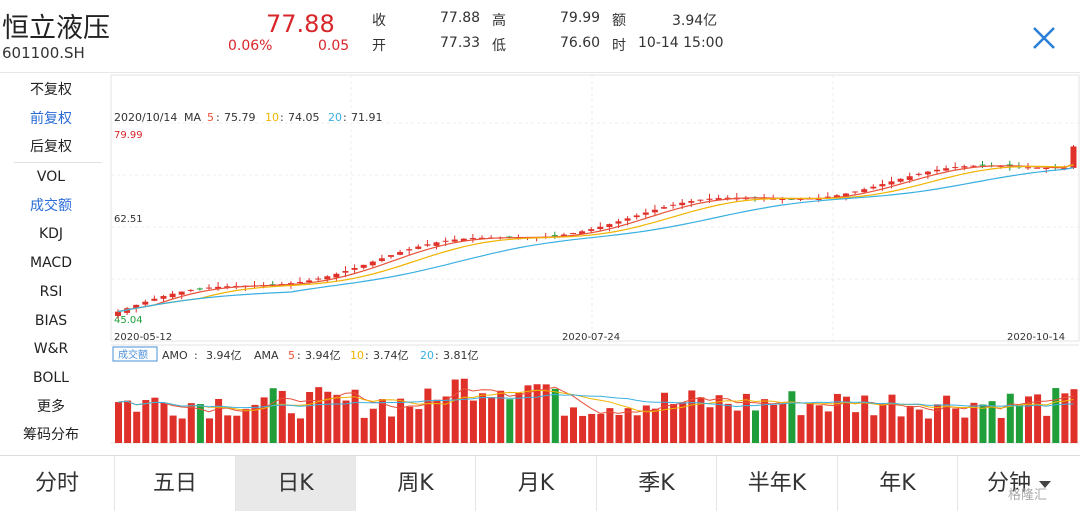  I want to click on adjust-none: 不复权, so click(51, 90).